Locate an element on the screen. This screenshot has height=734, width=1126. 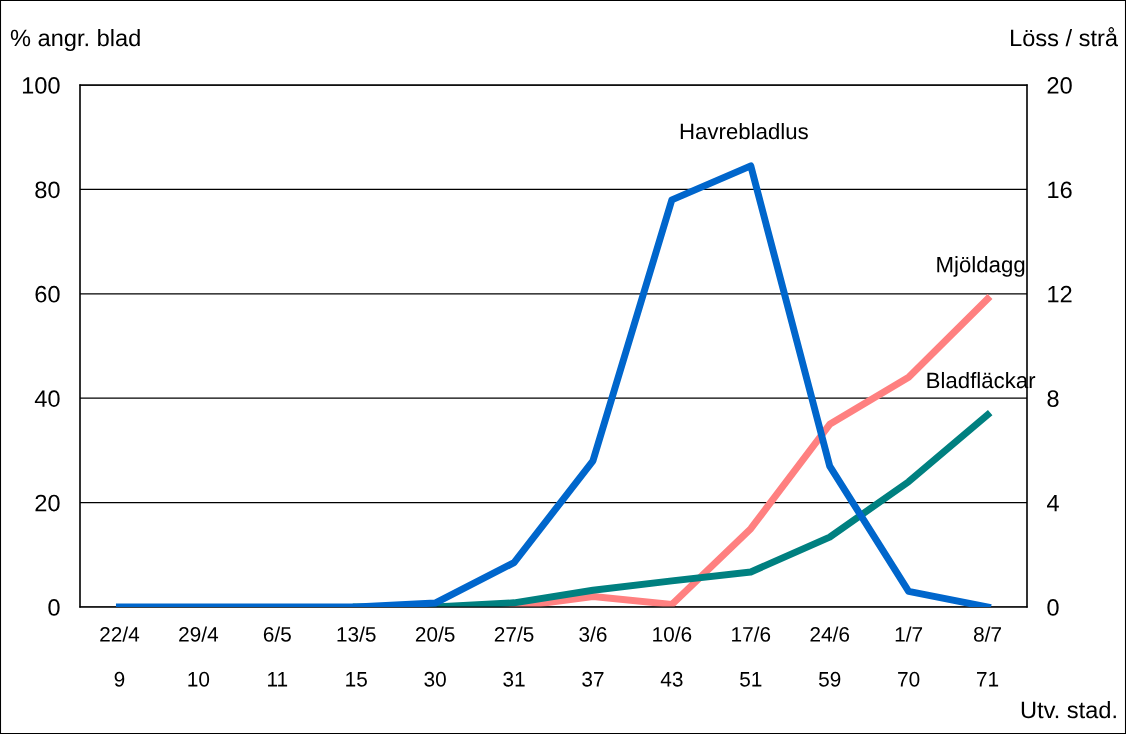
y2-tick-label: 0 is located at coordinates (1053, 607).